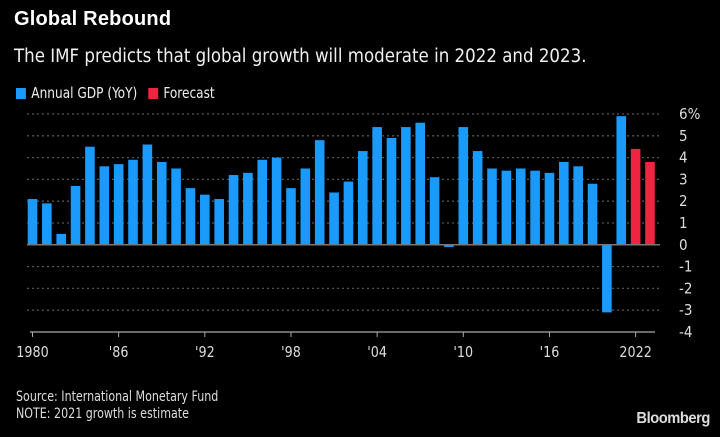 This screenshot has height=437, width=720. Describe the element at coordinates (75, 215) in the screenshot. I see `bar-1983` at that location.